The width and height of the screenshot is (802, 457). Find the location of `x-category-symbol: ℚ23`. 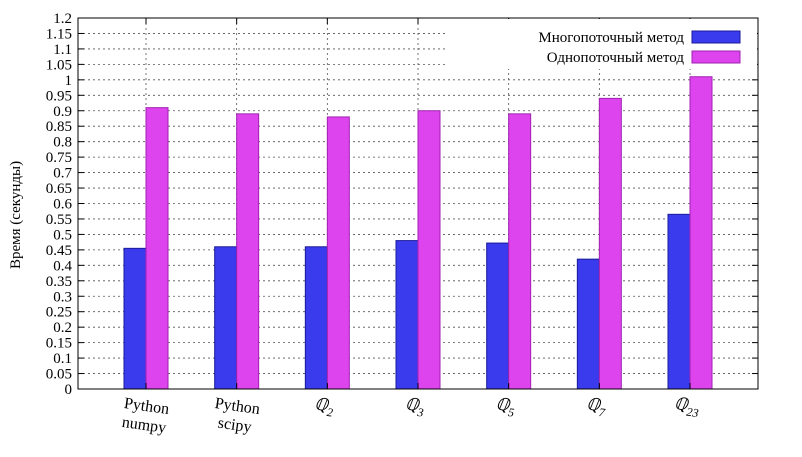

x-category-symbol: ℚ23 is located at coordinates (686, 407).